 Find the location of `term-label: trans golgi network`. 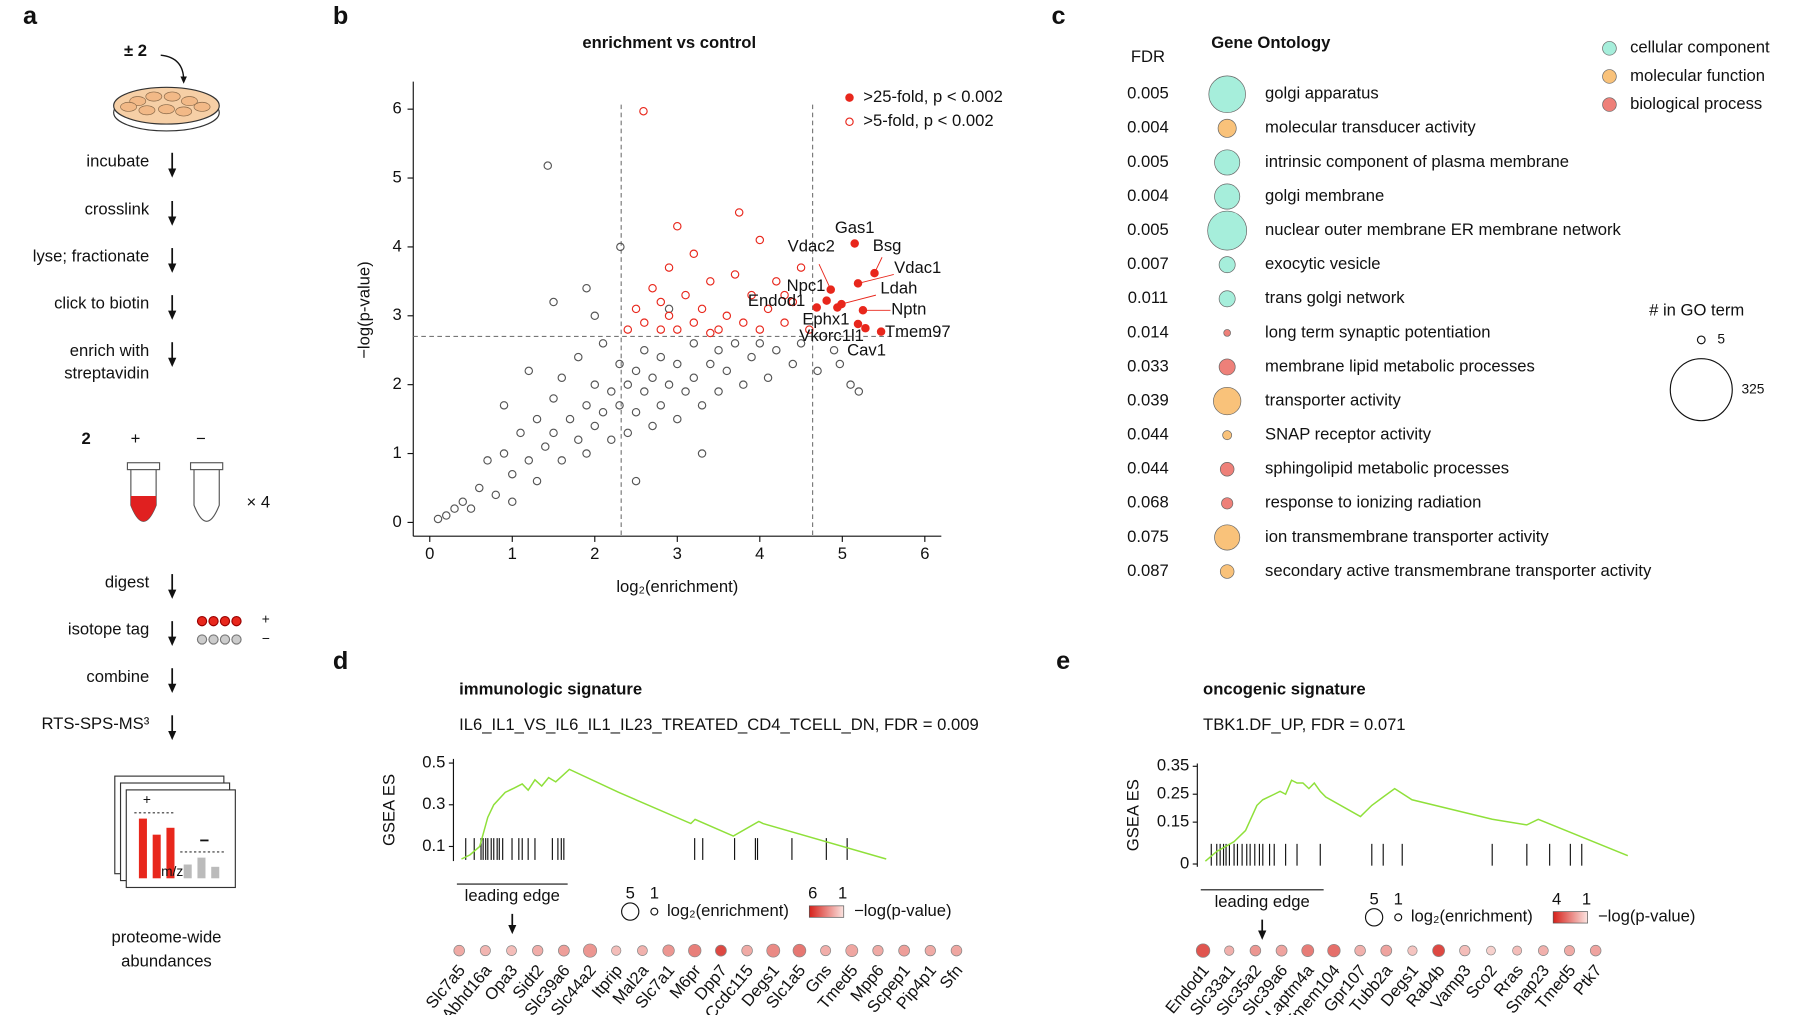

term-label: trans golgi network is located at coordinates (1335, 297).